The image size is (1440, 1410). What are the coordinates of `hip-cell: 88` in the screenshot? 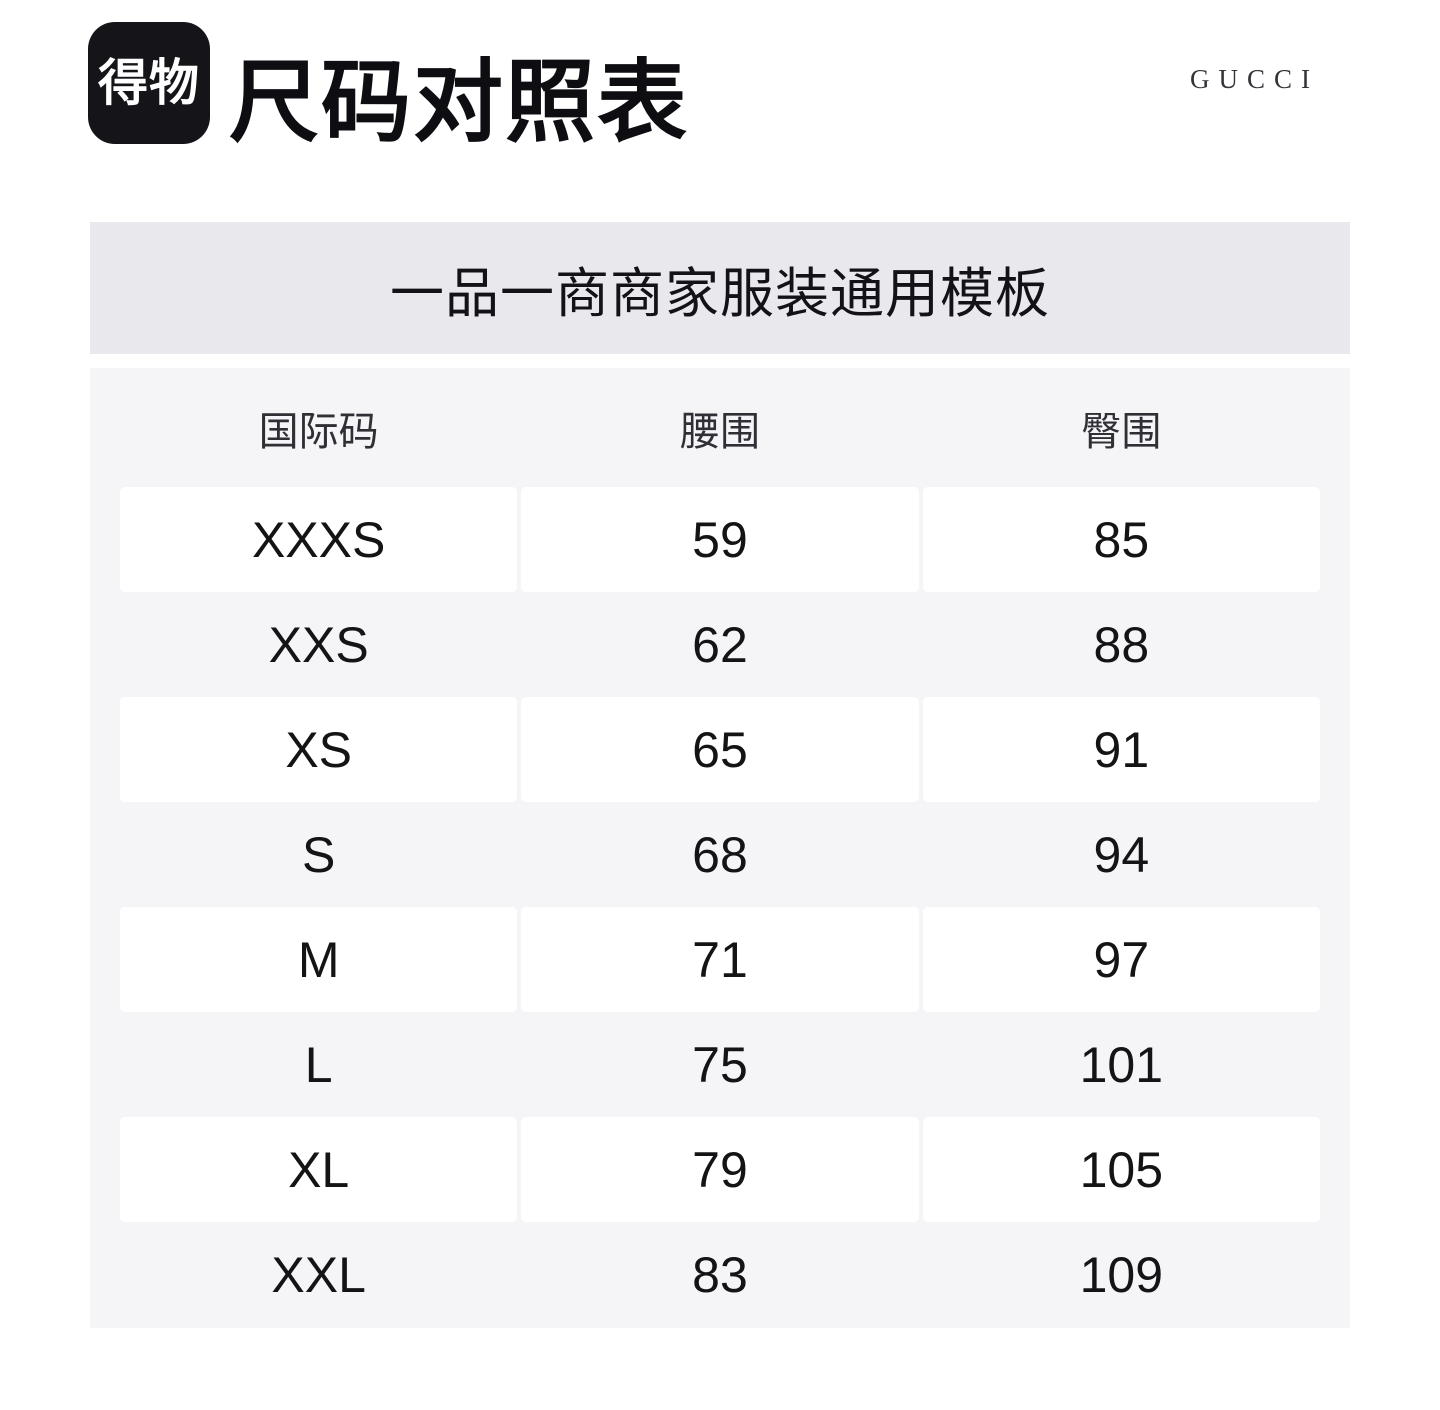 It's located at (1121, 644).